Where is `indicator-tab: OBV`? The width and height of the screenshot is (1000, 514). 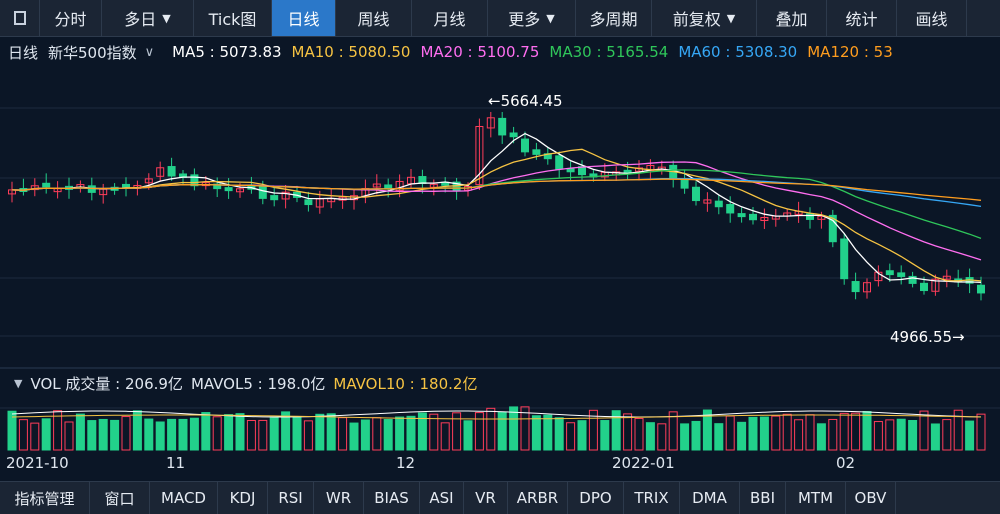 indicator-tab: OBV is located at coordinates (871, 498).